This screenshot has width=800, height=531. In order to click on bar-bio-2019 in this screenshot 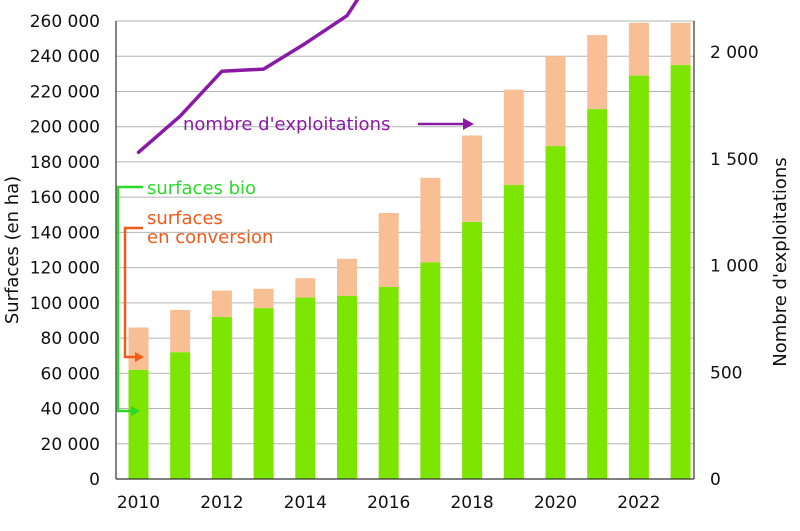, I will do `click(513, 332)`.